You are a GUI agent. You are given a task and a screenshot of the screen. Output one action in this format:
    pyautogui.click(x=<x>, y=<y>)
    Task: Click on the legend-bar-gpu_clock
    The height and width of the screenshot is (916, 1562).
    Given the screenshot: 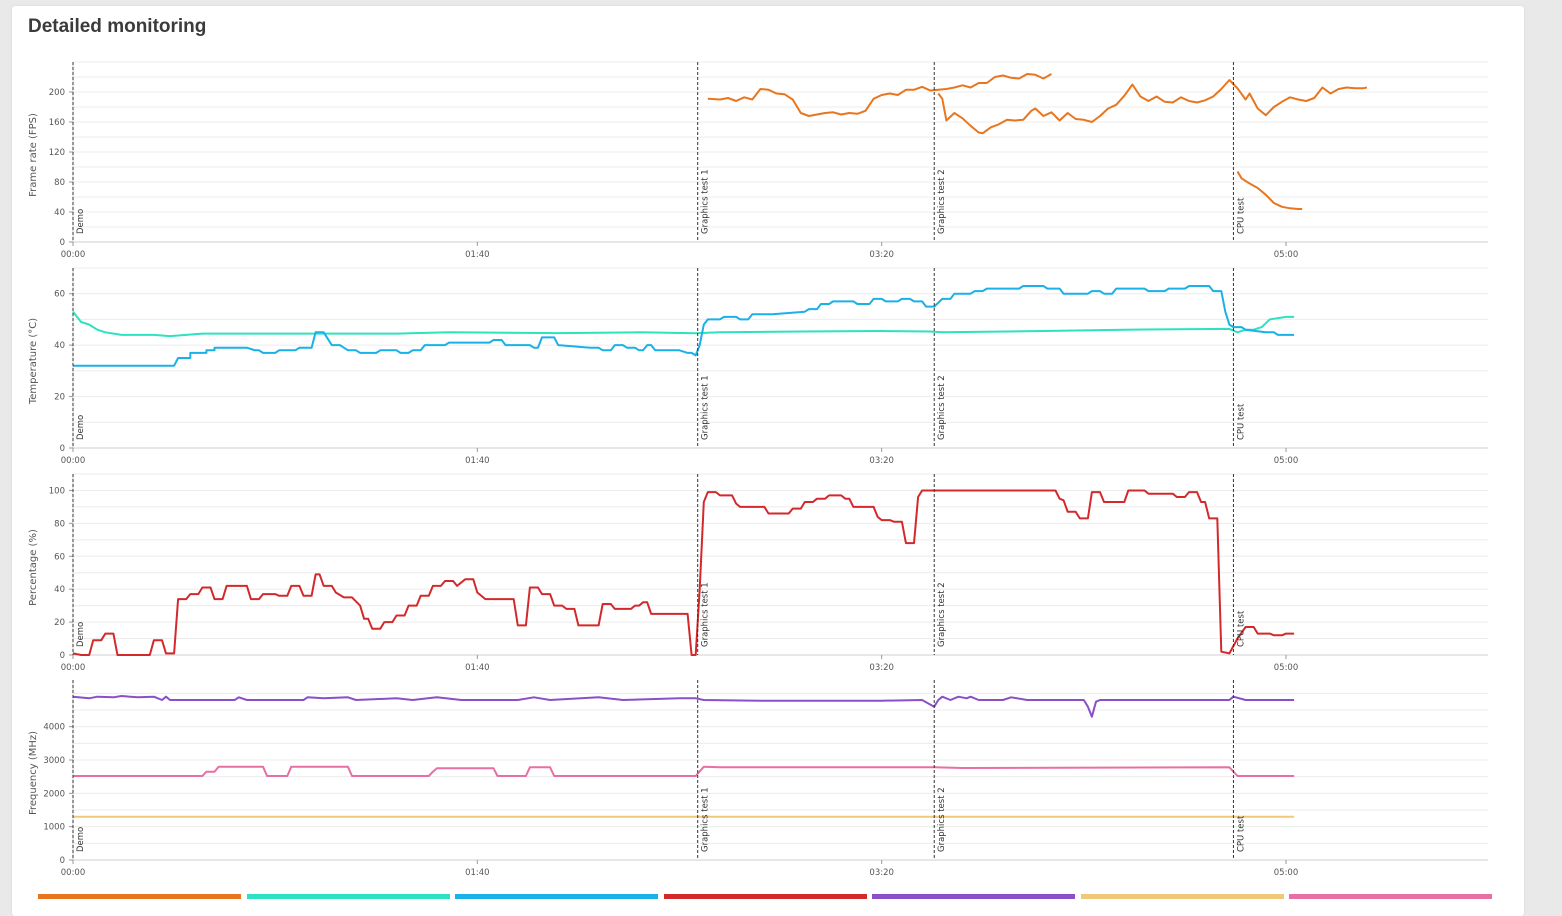 What is the action you would take?
    pyautogui.click(x=1390, y=896)
    